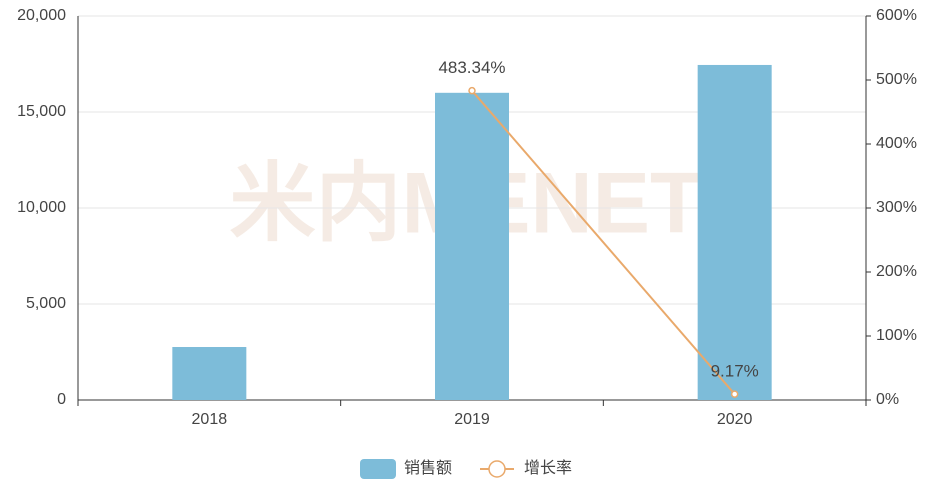 This screenshot has height=485, width=934. What do you see at coordinates (46, 303) in the screenshot?
I see `y-tick-label: 5,000` at bounding box center [46, 303].